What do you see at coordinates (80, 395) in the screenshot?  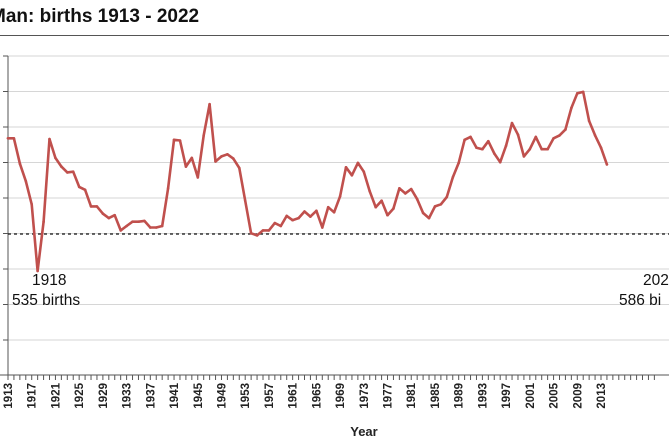 I see `x-tick-label: 1925` at bounding box center [80, 395].